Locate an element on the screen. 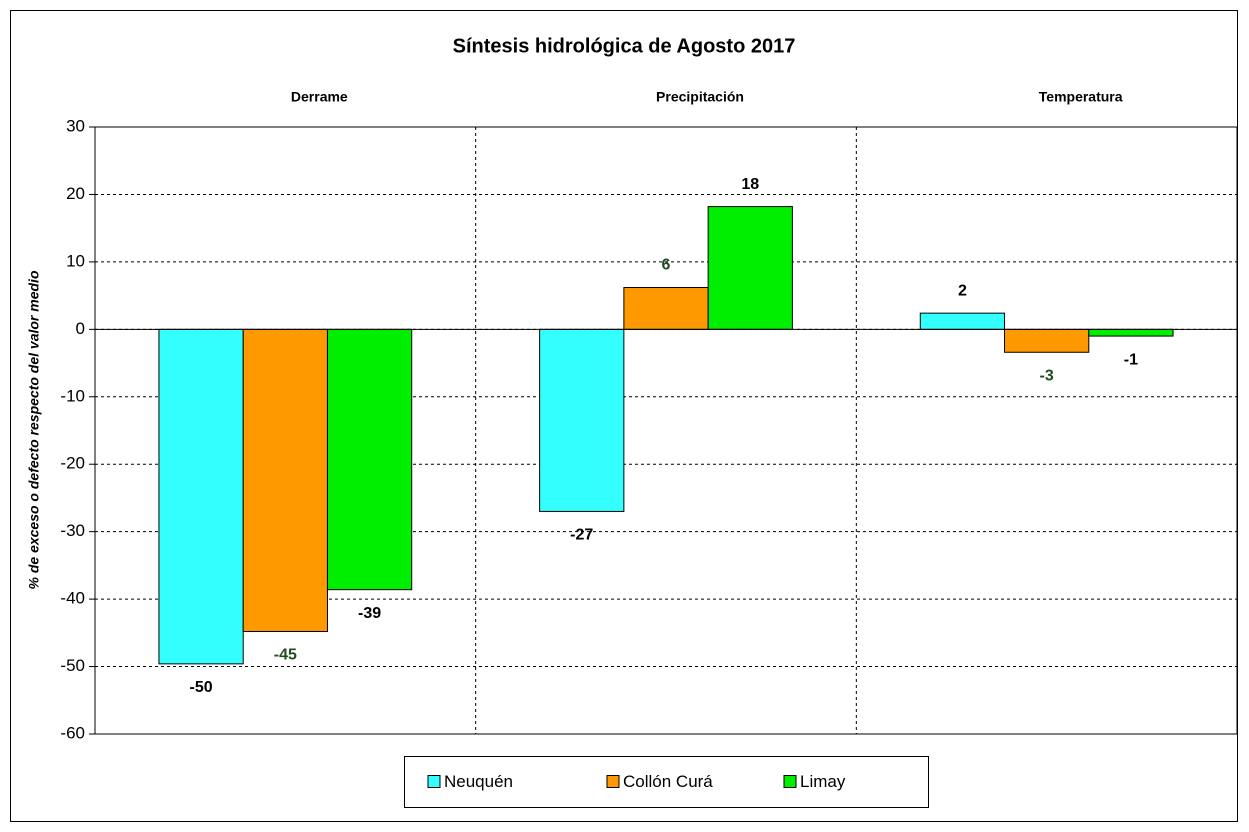 The image size is (1249, 832). category-label: Derrame is located at coordinates (319, 97).